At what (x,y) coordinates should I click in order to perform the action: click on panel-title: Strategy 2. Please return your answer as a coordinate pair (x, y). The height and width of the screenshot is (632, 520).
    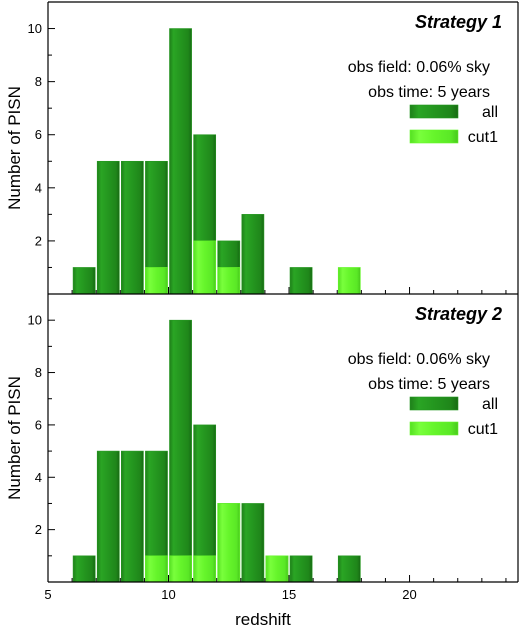
    Looking at the image, I should click on (458, 314).